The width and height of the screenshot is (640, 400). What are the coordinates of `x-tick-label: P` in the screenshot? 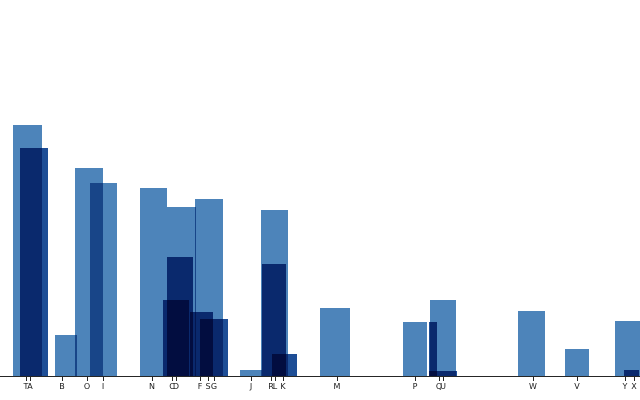 It's located at (415, 386).